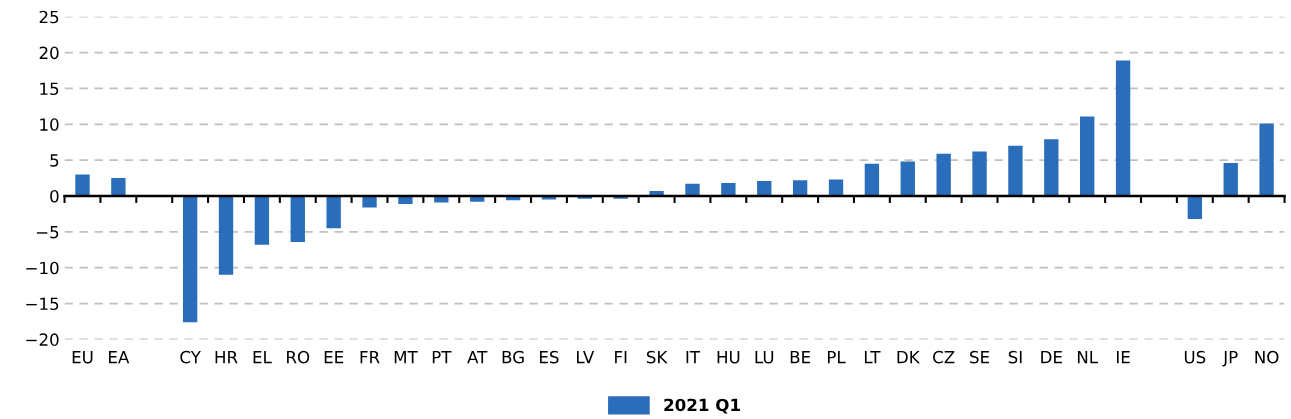 This screenshot has height=419, width=1291. I want to click on x-tick-label: LU, so click(764, 357).